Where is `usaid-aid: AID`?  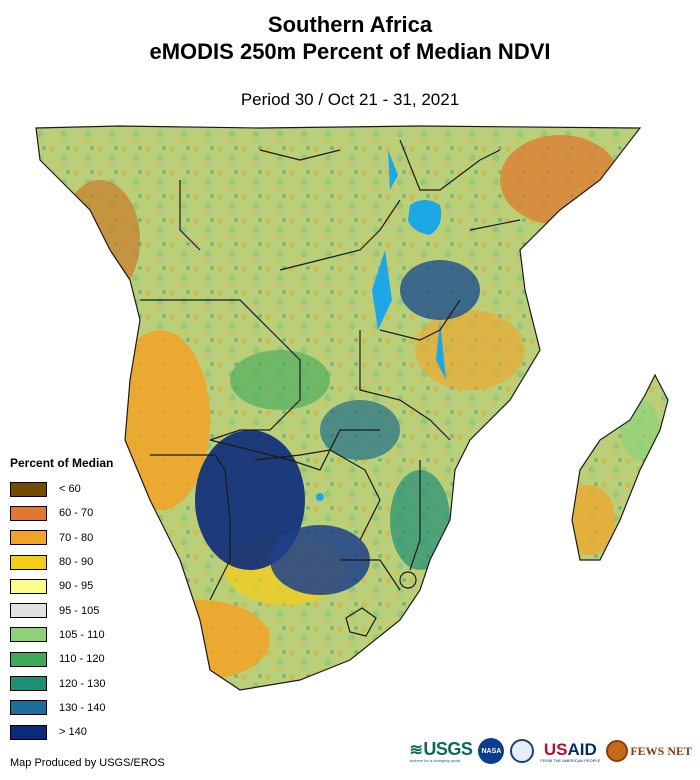
usaid-aid: AID is located at coordinates (582, 749).